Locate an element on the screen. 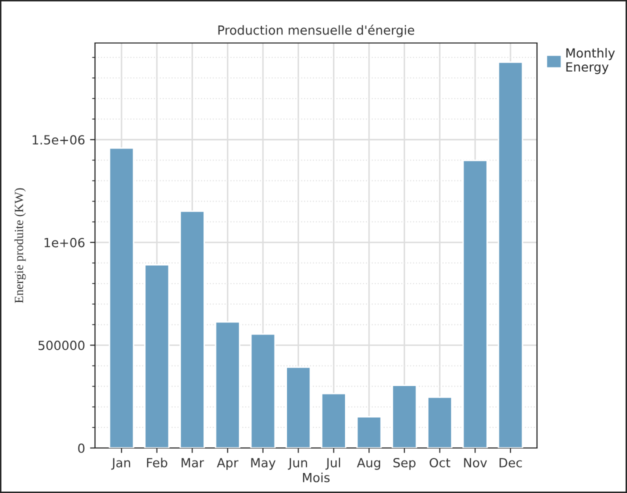 The width and height of the screenshot is (627, 493). y-tick-label: 0 is located at coordinates (81, 448).